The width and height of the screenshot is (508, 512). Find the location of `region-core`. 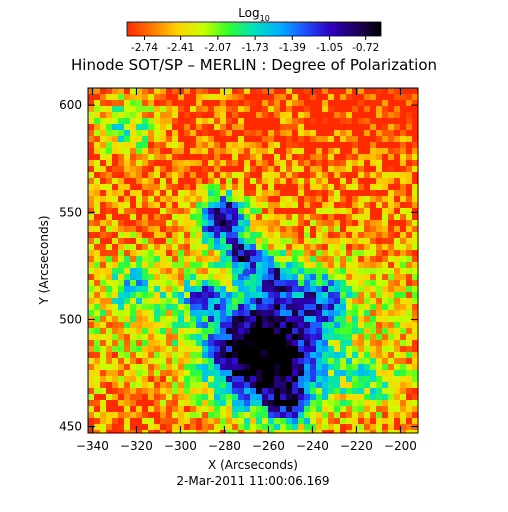

region-core is located at coordinates (222, 216).